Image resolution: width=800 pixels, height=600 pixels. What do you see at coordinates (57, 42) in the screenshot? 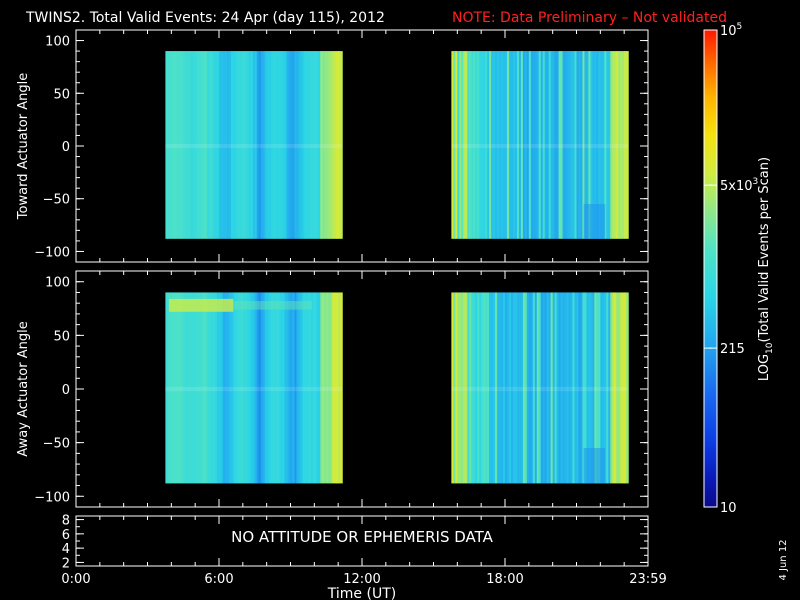
I see `y-tick-label: 100` at bounding box center [57, 42].